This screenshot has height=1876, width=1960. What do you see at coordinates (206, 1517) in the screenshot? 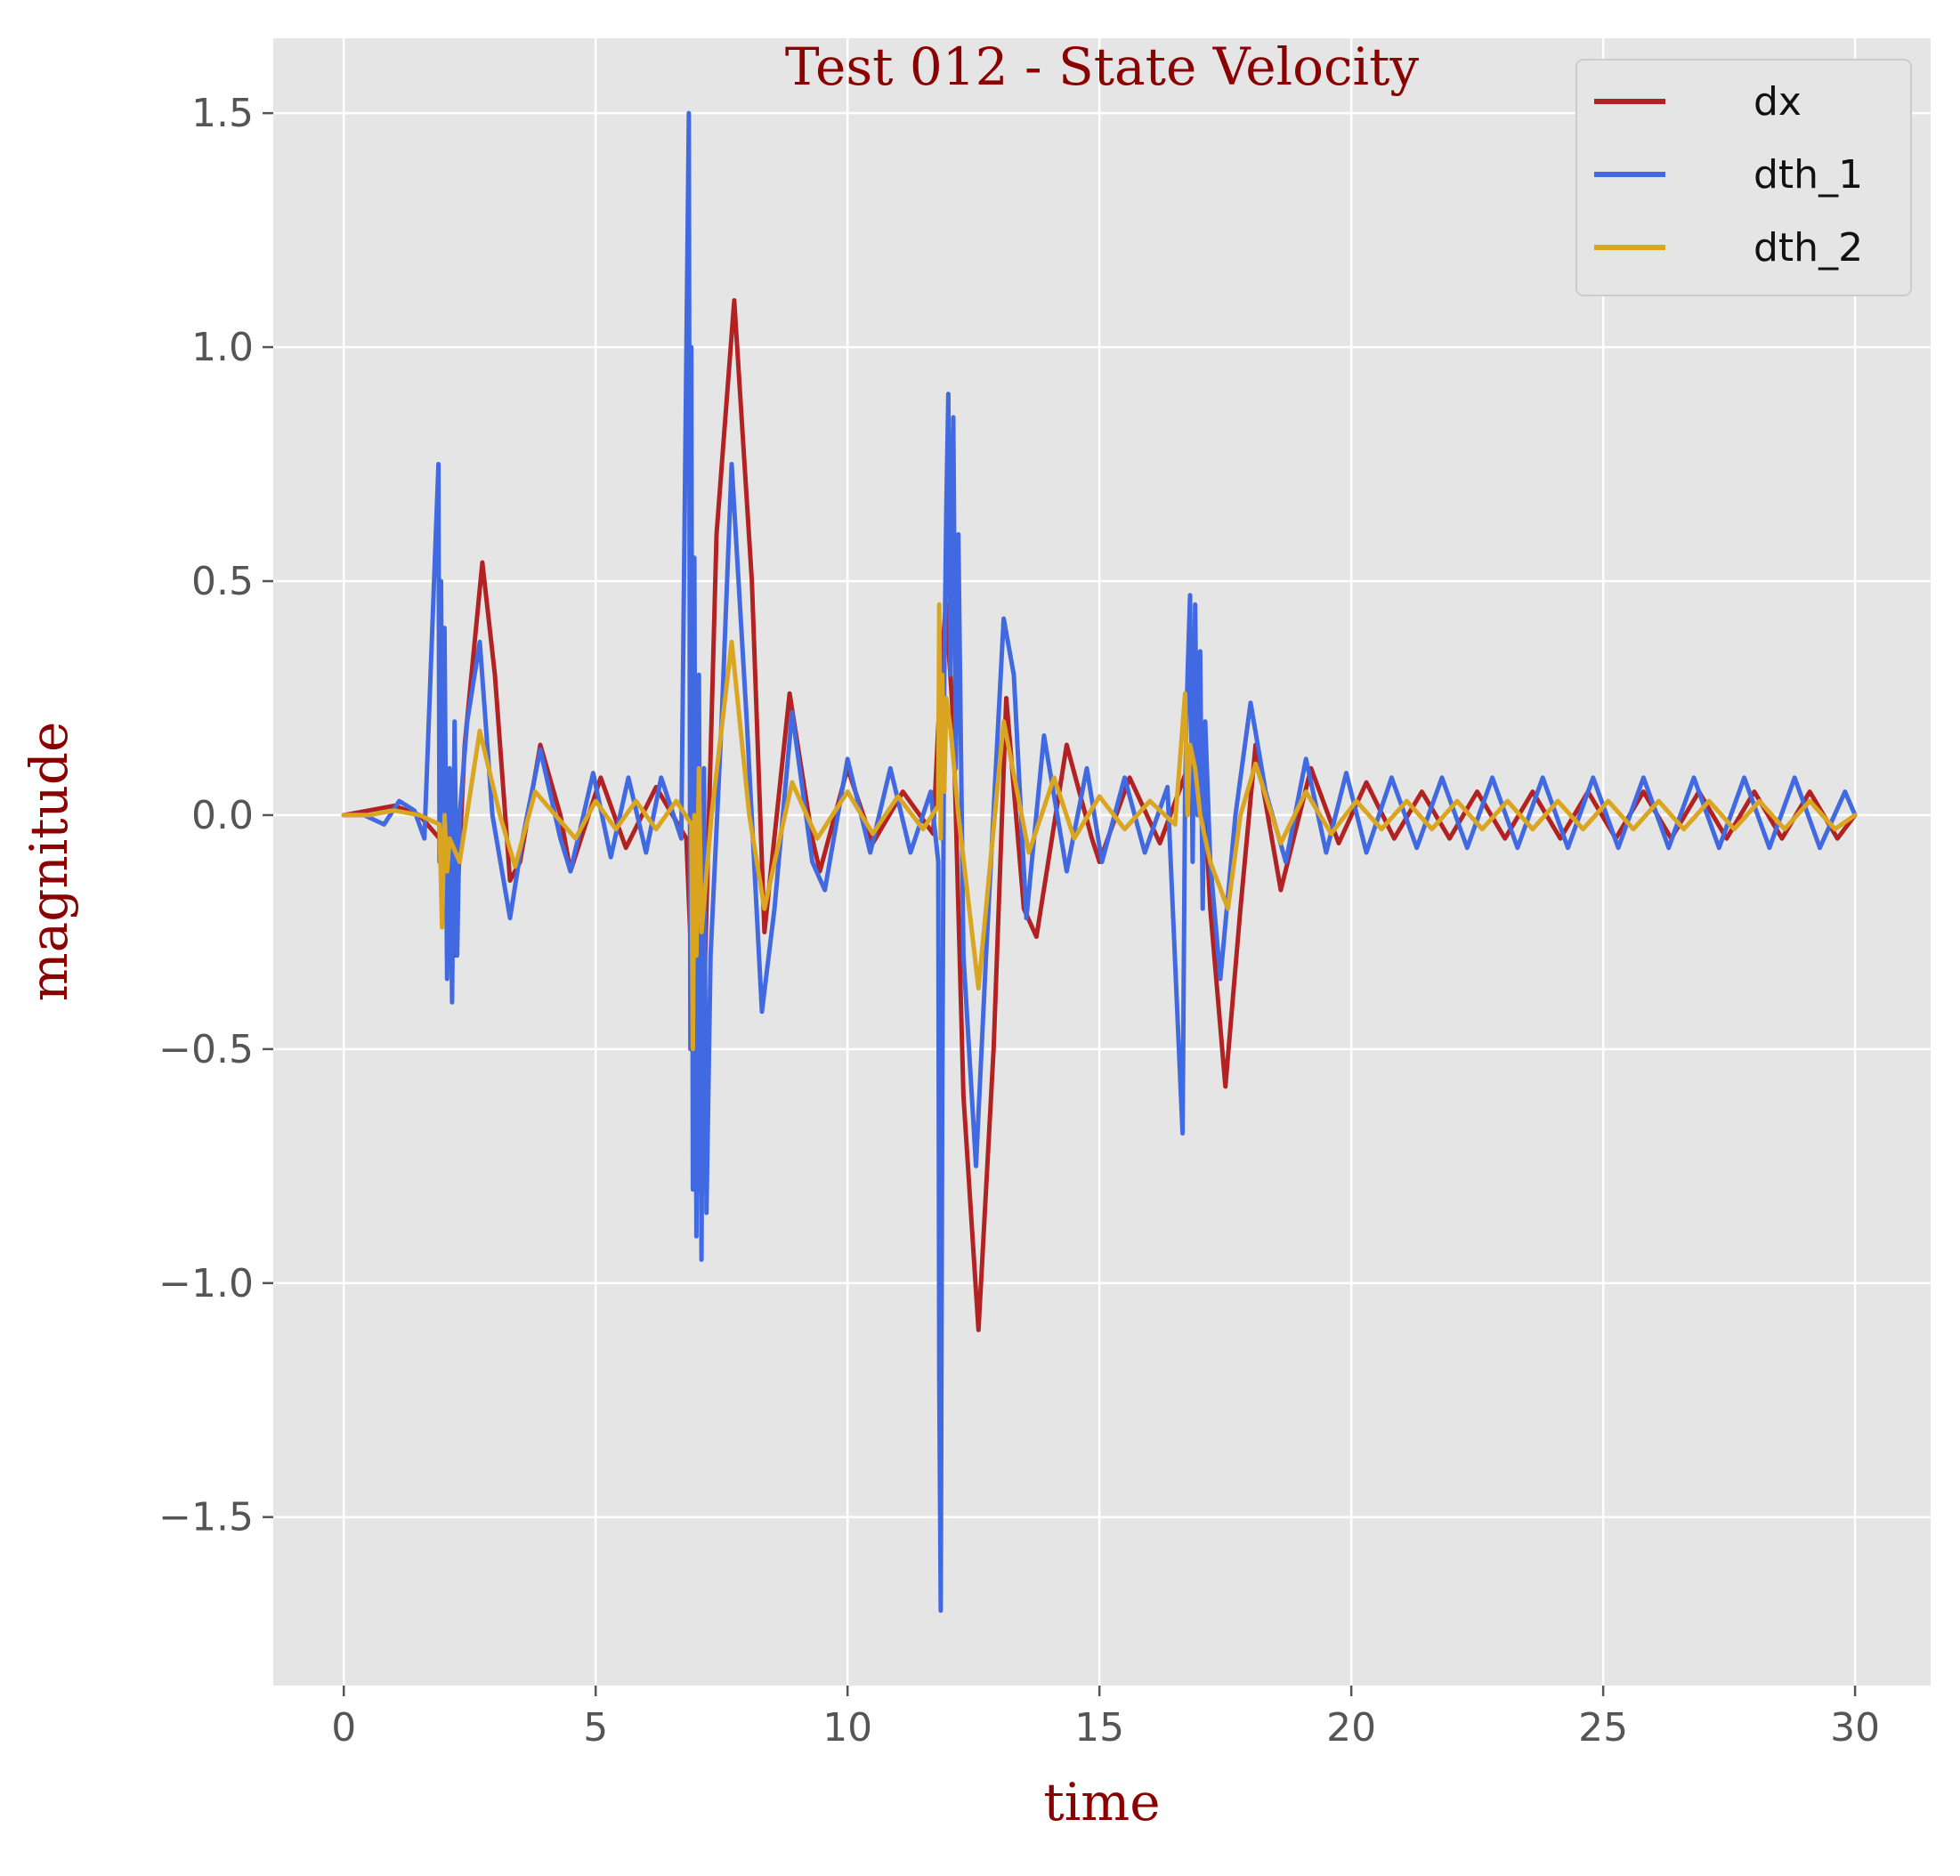
I see `y-tick-label: −1.5` at bounding box center [206, 1517].